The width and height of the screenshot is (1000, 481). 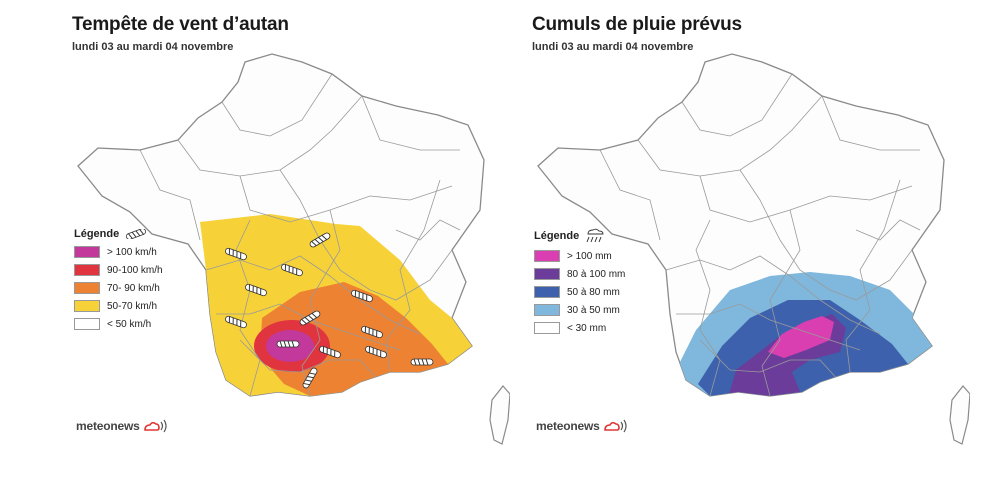 I want to click on wind-markers, so click(x=329, y=310).